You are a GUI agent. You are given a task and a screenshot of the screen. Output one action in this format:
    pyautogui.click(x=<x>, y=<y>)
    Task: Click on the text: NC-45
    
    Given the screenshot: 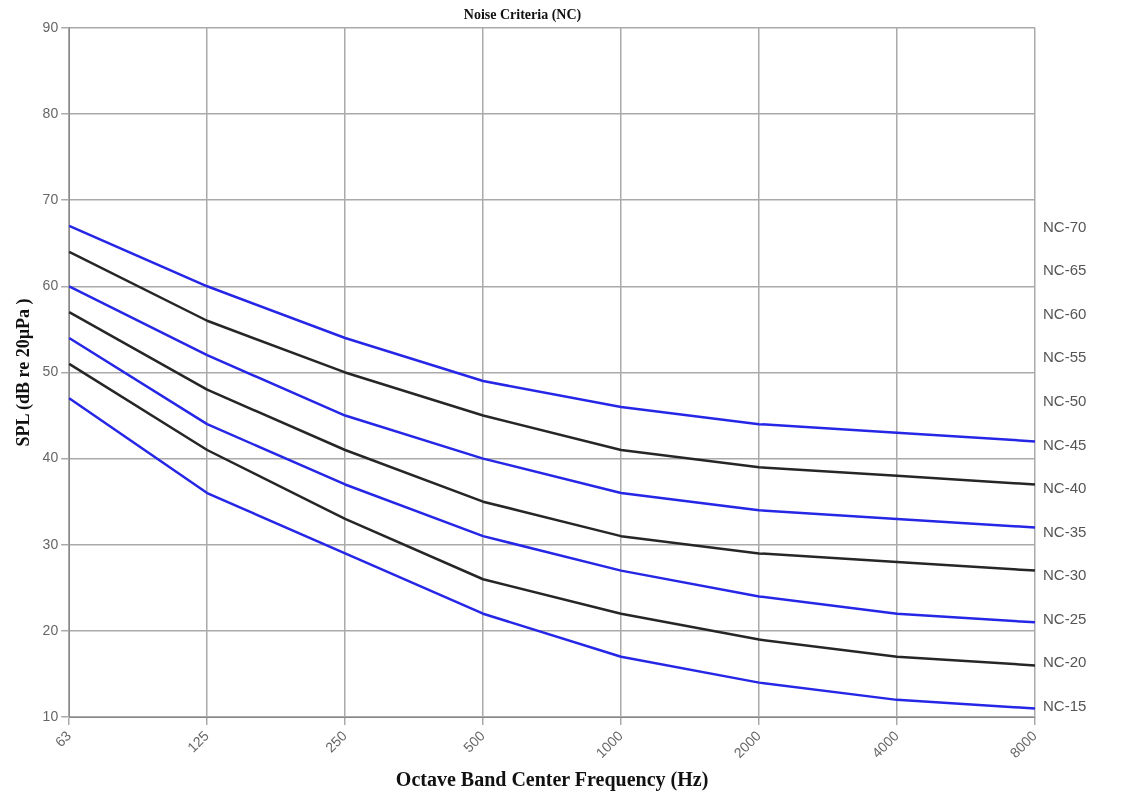 What is the action you would take?
    pyautogui.click(x=1065, y=444)
    